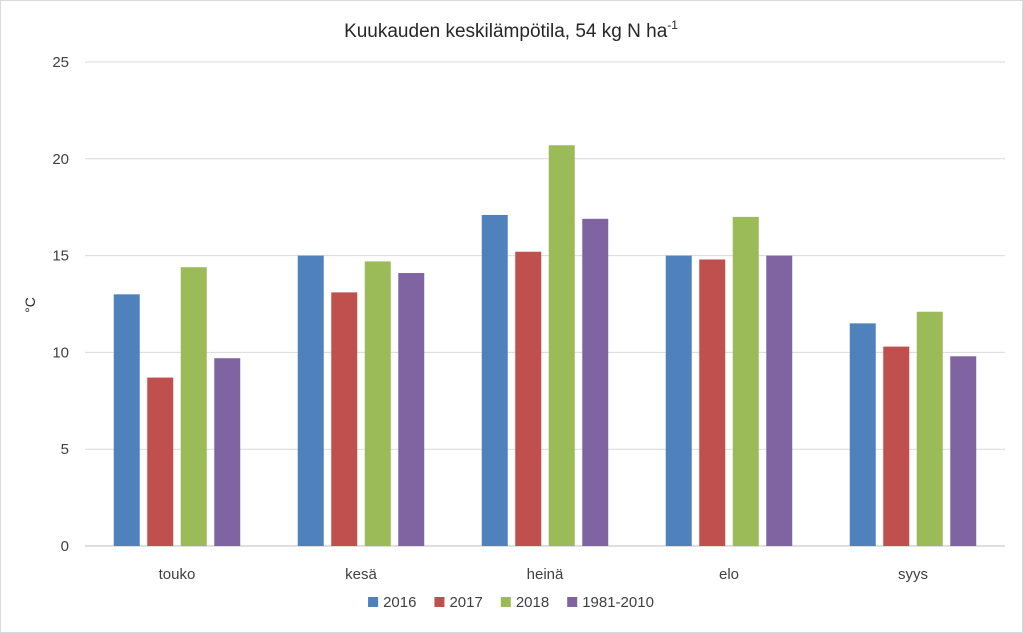 This screenshot has width=1023, height=633. I want to click on bar-1981-2010-touko, so click(227, 452).